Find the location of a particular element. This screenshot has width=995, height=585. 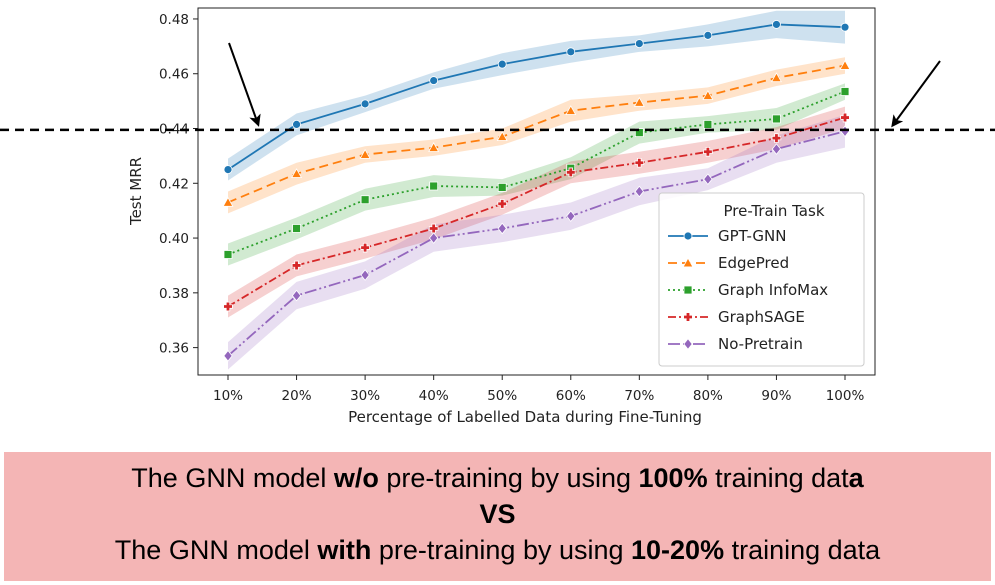

y-tick-label: 0.46 is located at coordinates (174, 75).